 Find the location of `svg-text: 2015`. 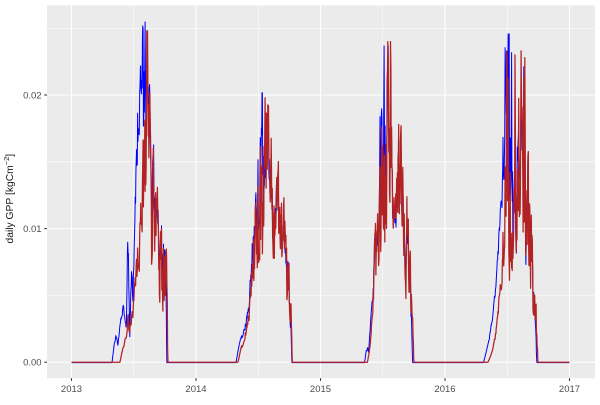

svg-text: 2015 is located at coordinates (320, 389).